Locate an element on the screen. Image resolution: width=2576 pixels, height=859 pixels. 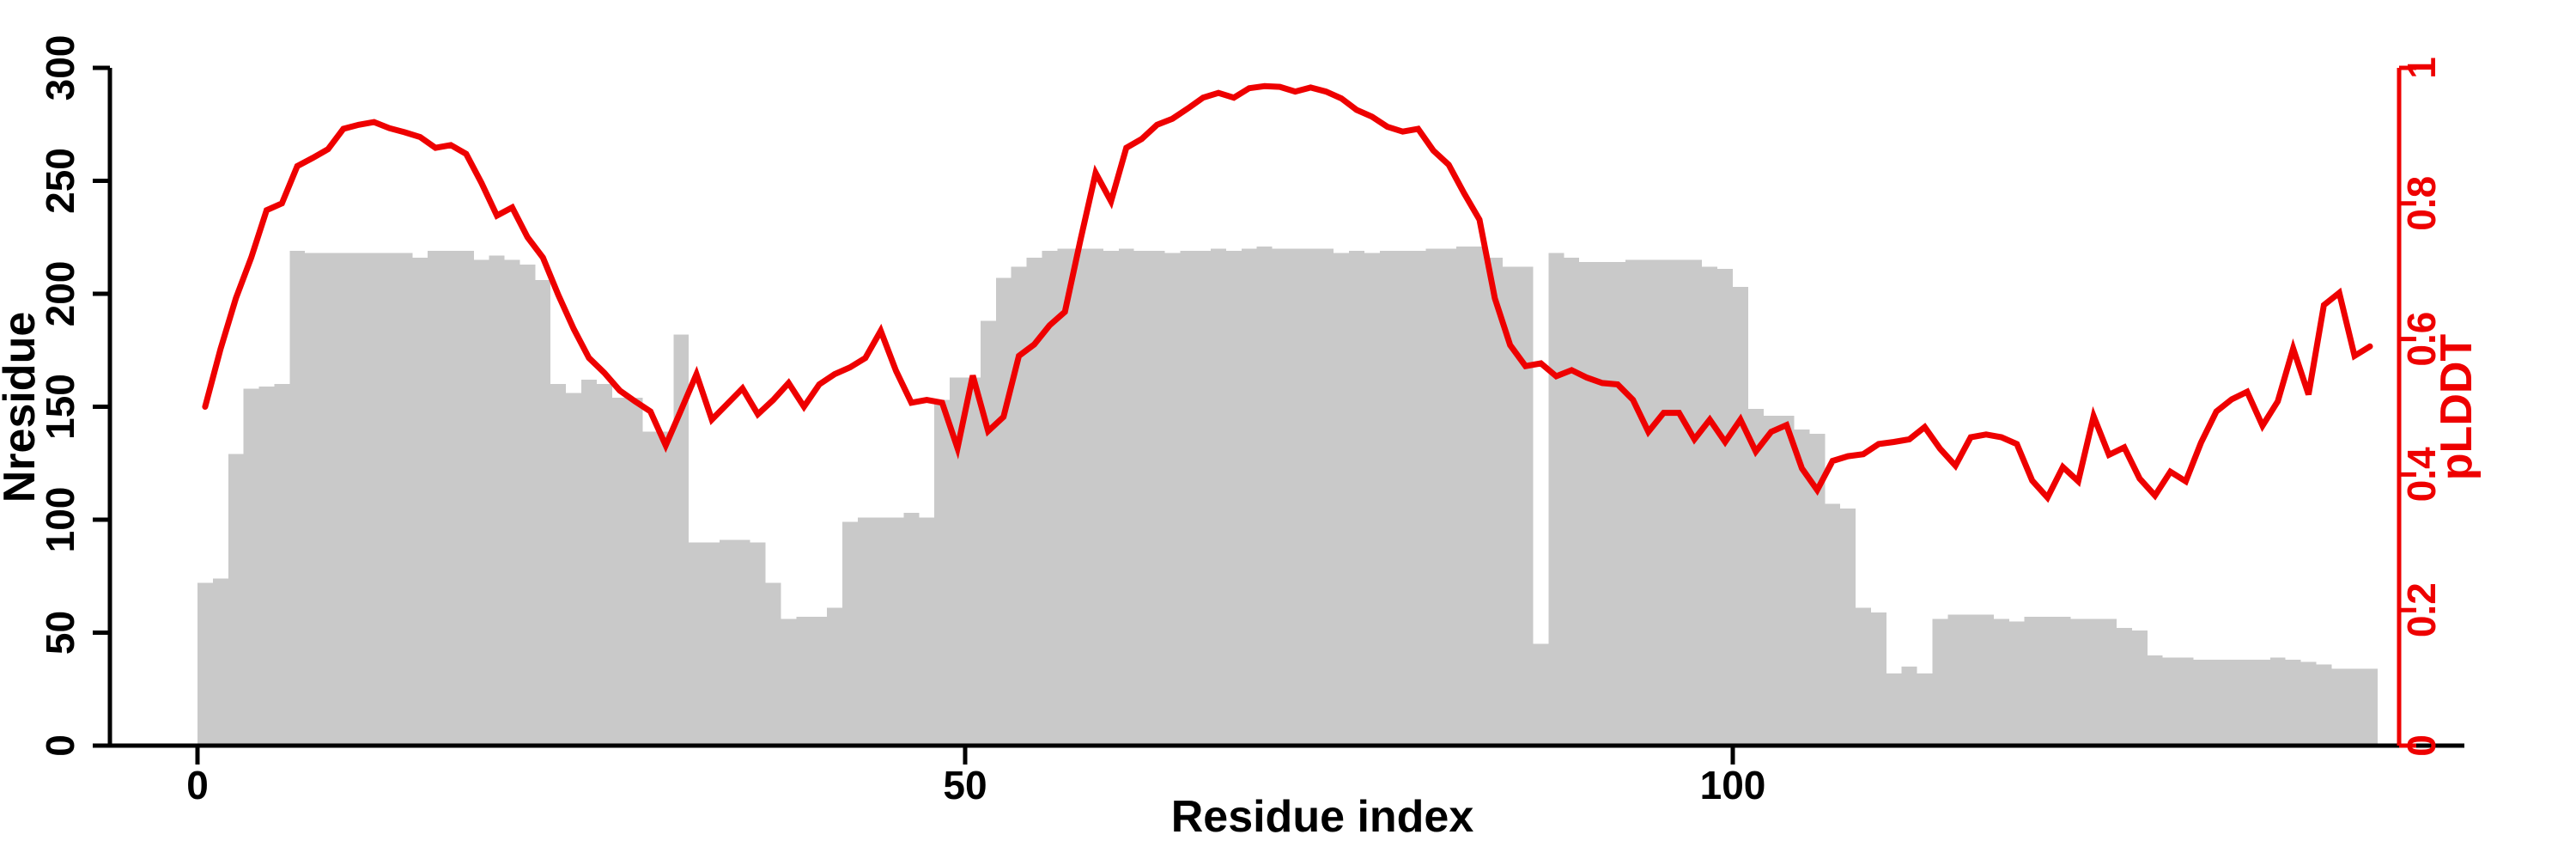
left-axis-title: Nresidue is located at coordinates (23, 407).